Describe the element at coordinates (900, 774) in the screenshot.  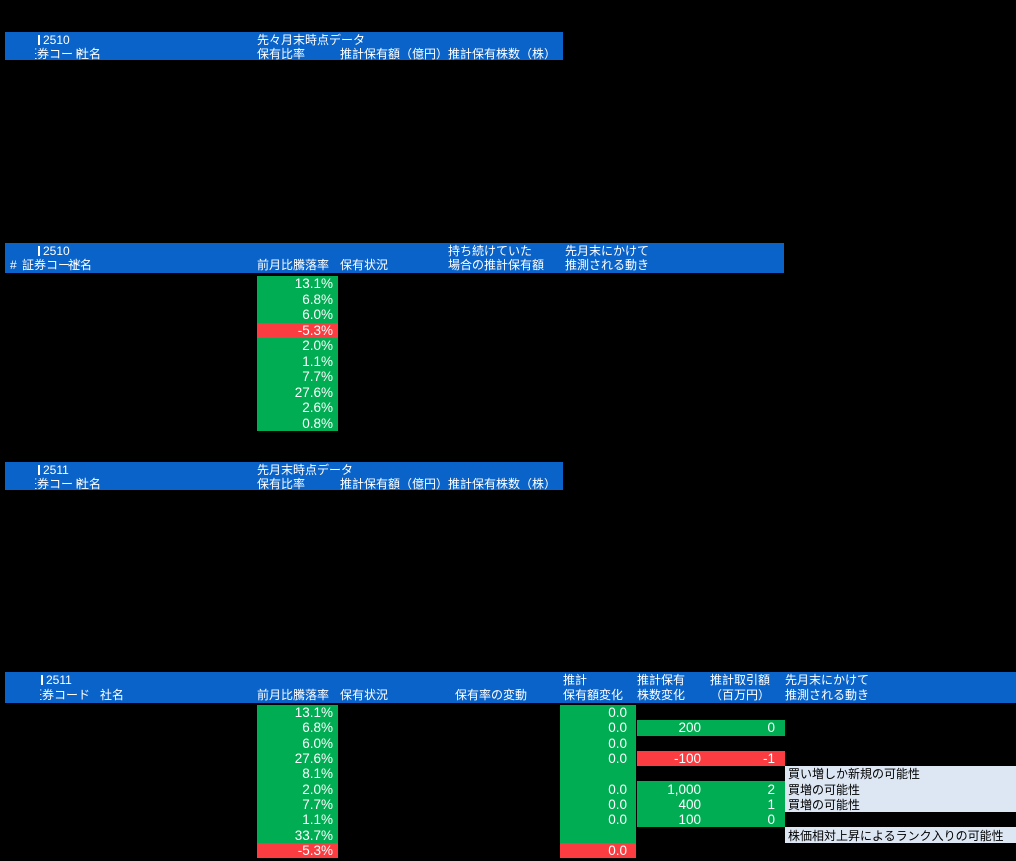
I see `note-cell: 買い増しか新規の可能性` at that location.